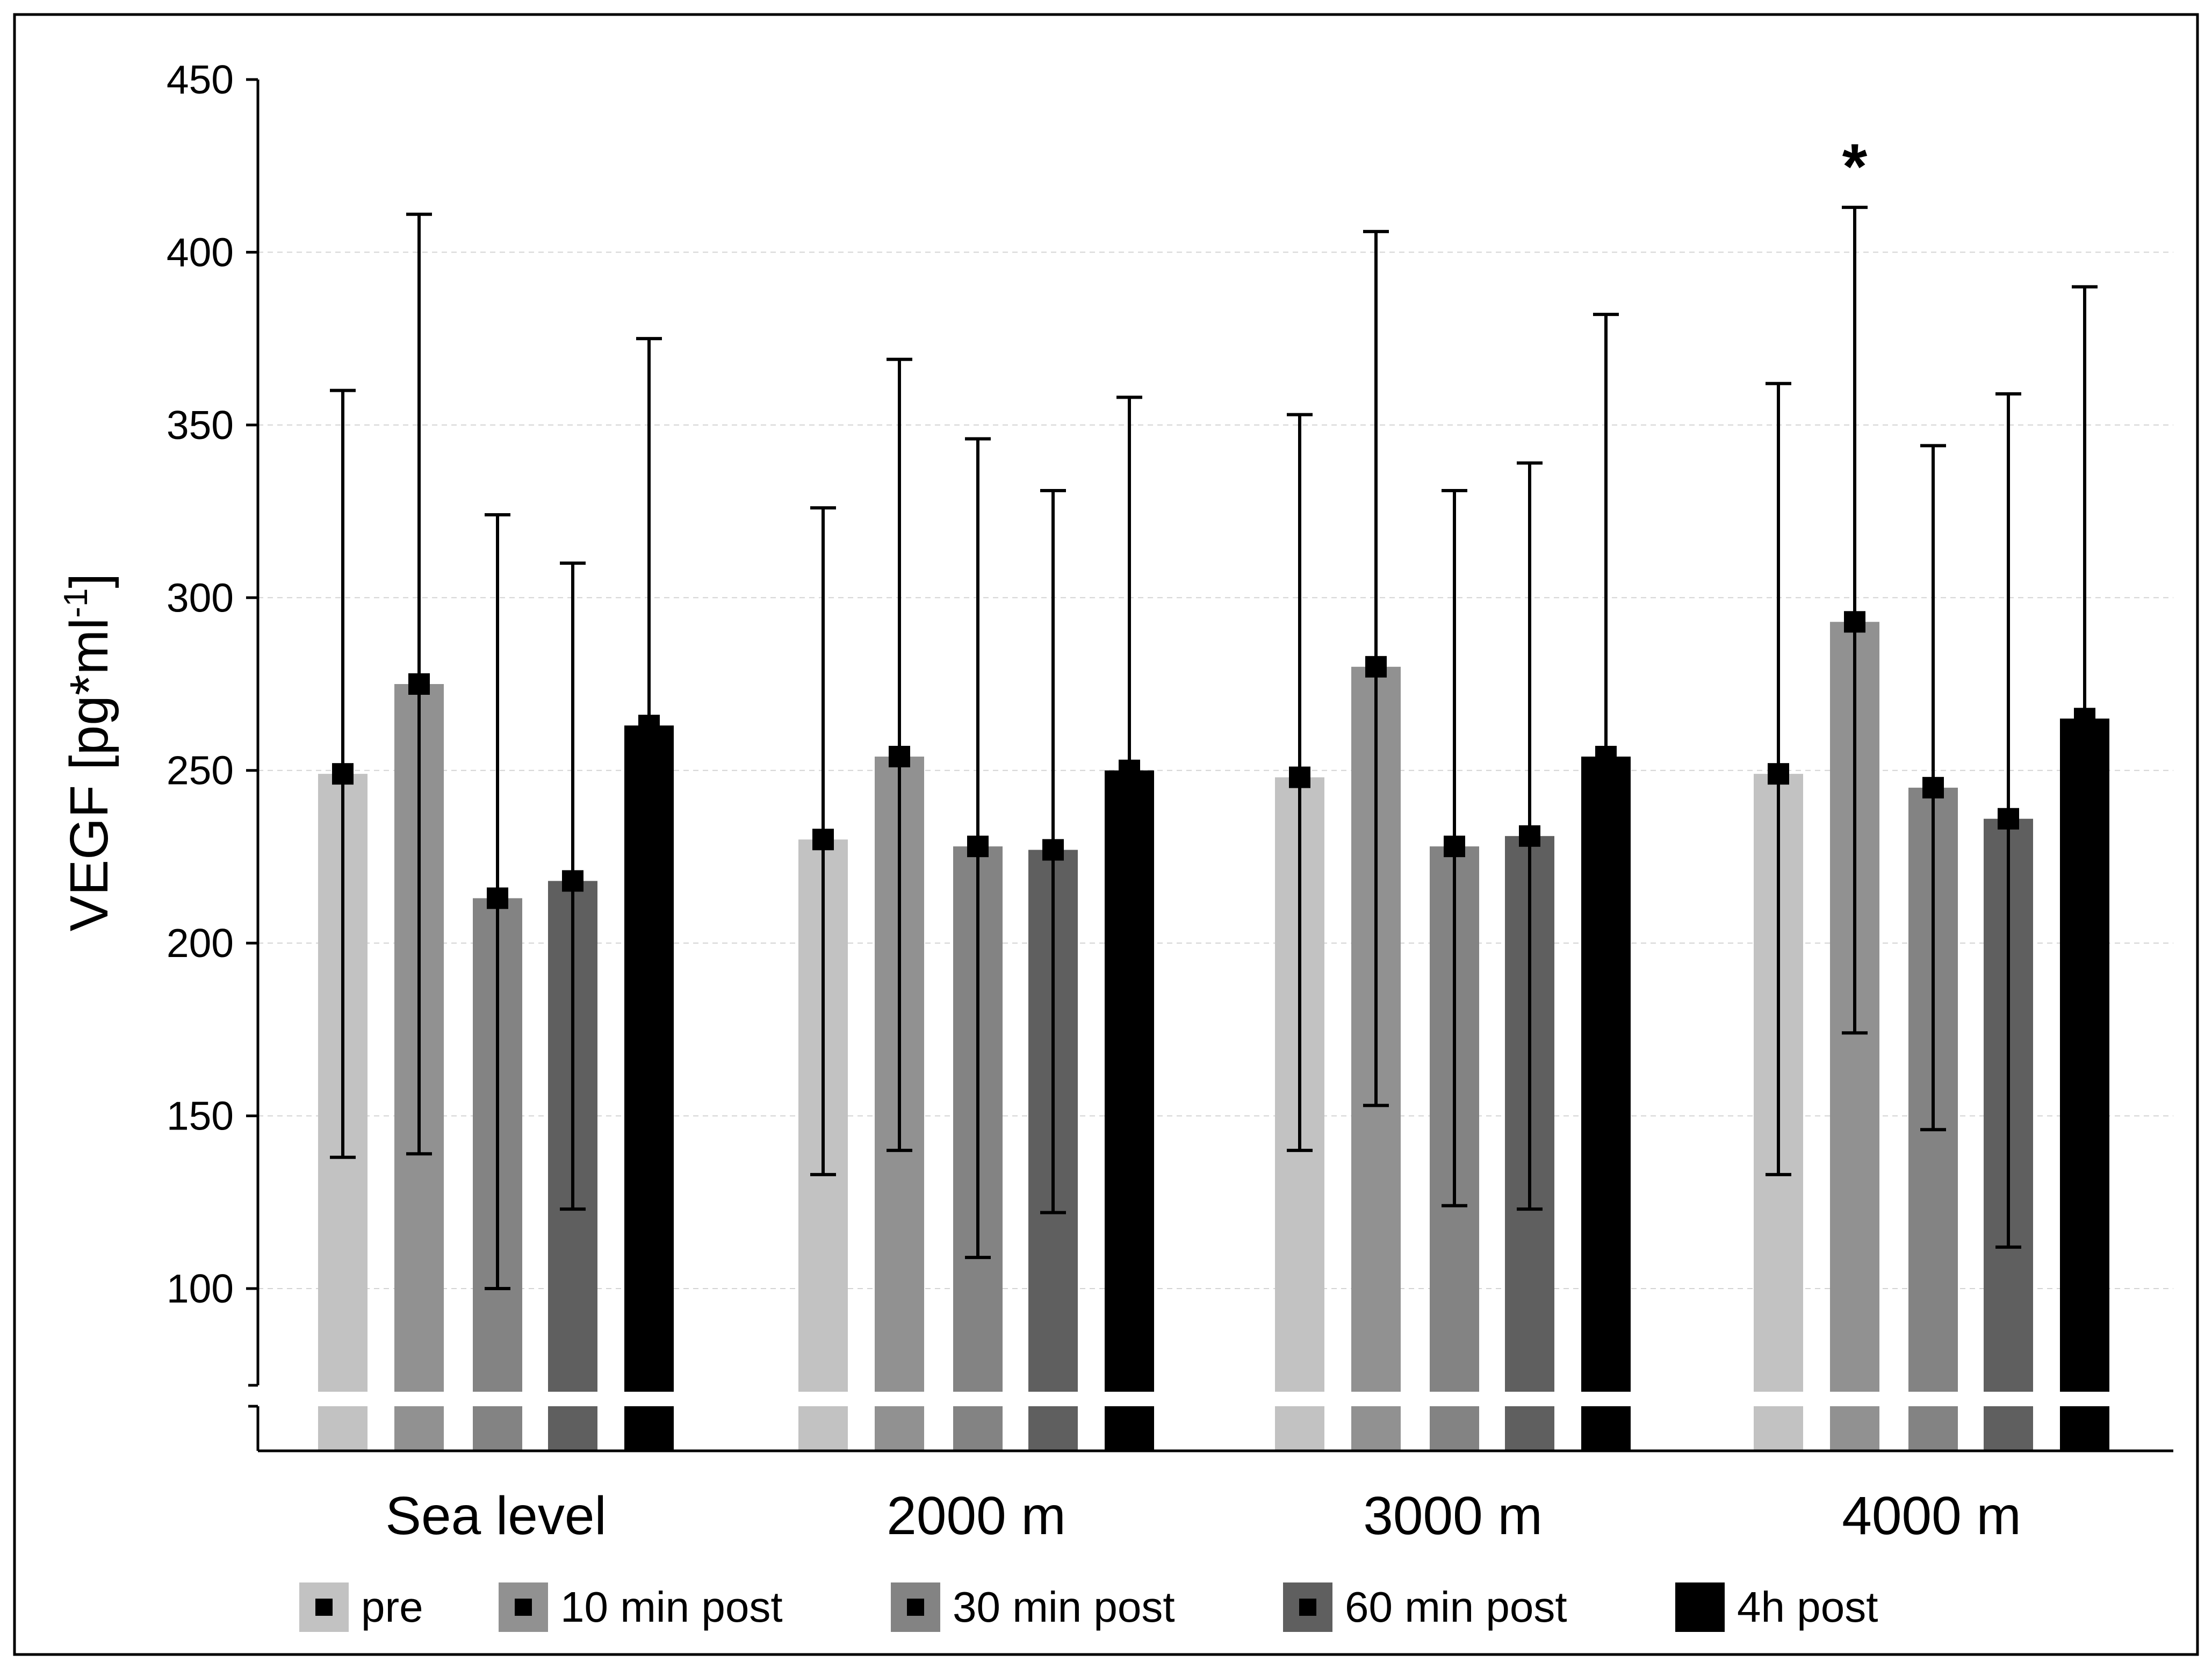 The width and height of the screenshot is (2212, 1669). Describe the element at coordinates (1606, 1074) in the screenshot. I see `bar-3000-m-4h-post` at that location.